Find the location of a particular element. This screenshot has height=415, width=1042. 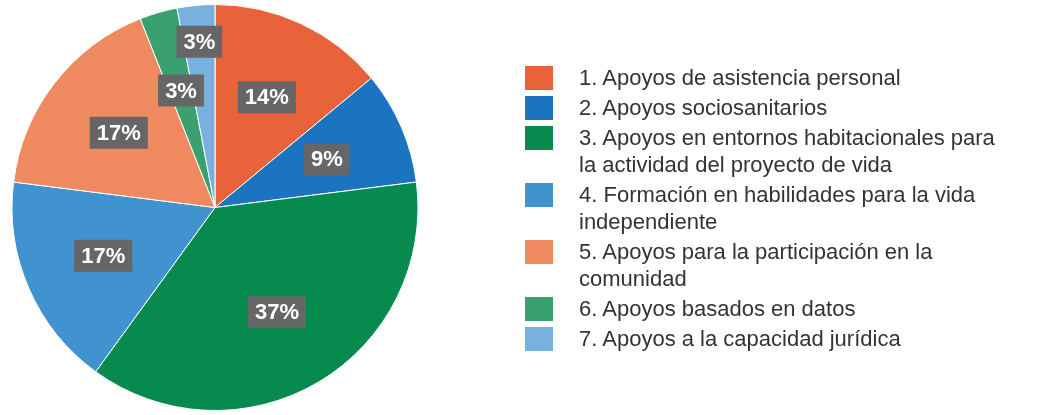

legend-label: 7. Apoyos a la capacidad jurídica is located at coordinates (740, 338).